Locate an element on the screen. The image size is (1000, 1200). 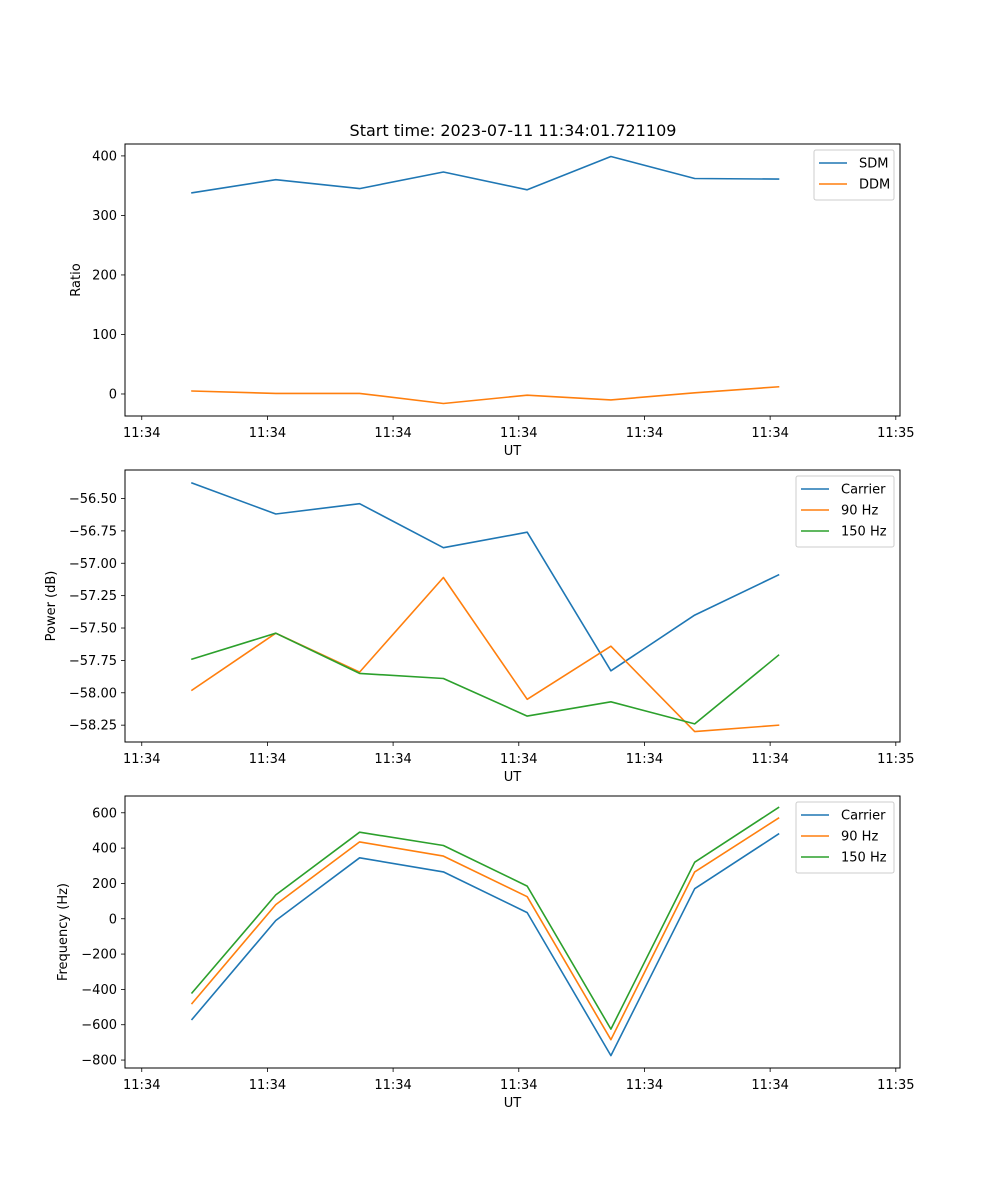
y-tick-label: −56.50 is located at coordinates (93, 499).